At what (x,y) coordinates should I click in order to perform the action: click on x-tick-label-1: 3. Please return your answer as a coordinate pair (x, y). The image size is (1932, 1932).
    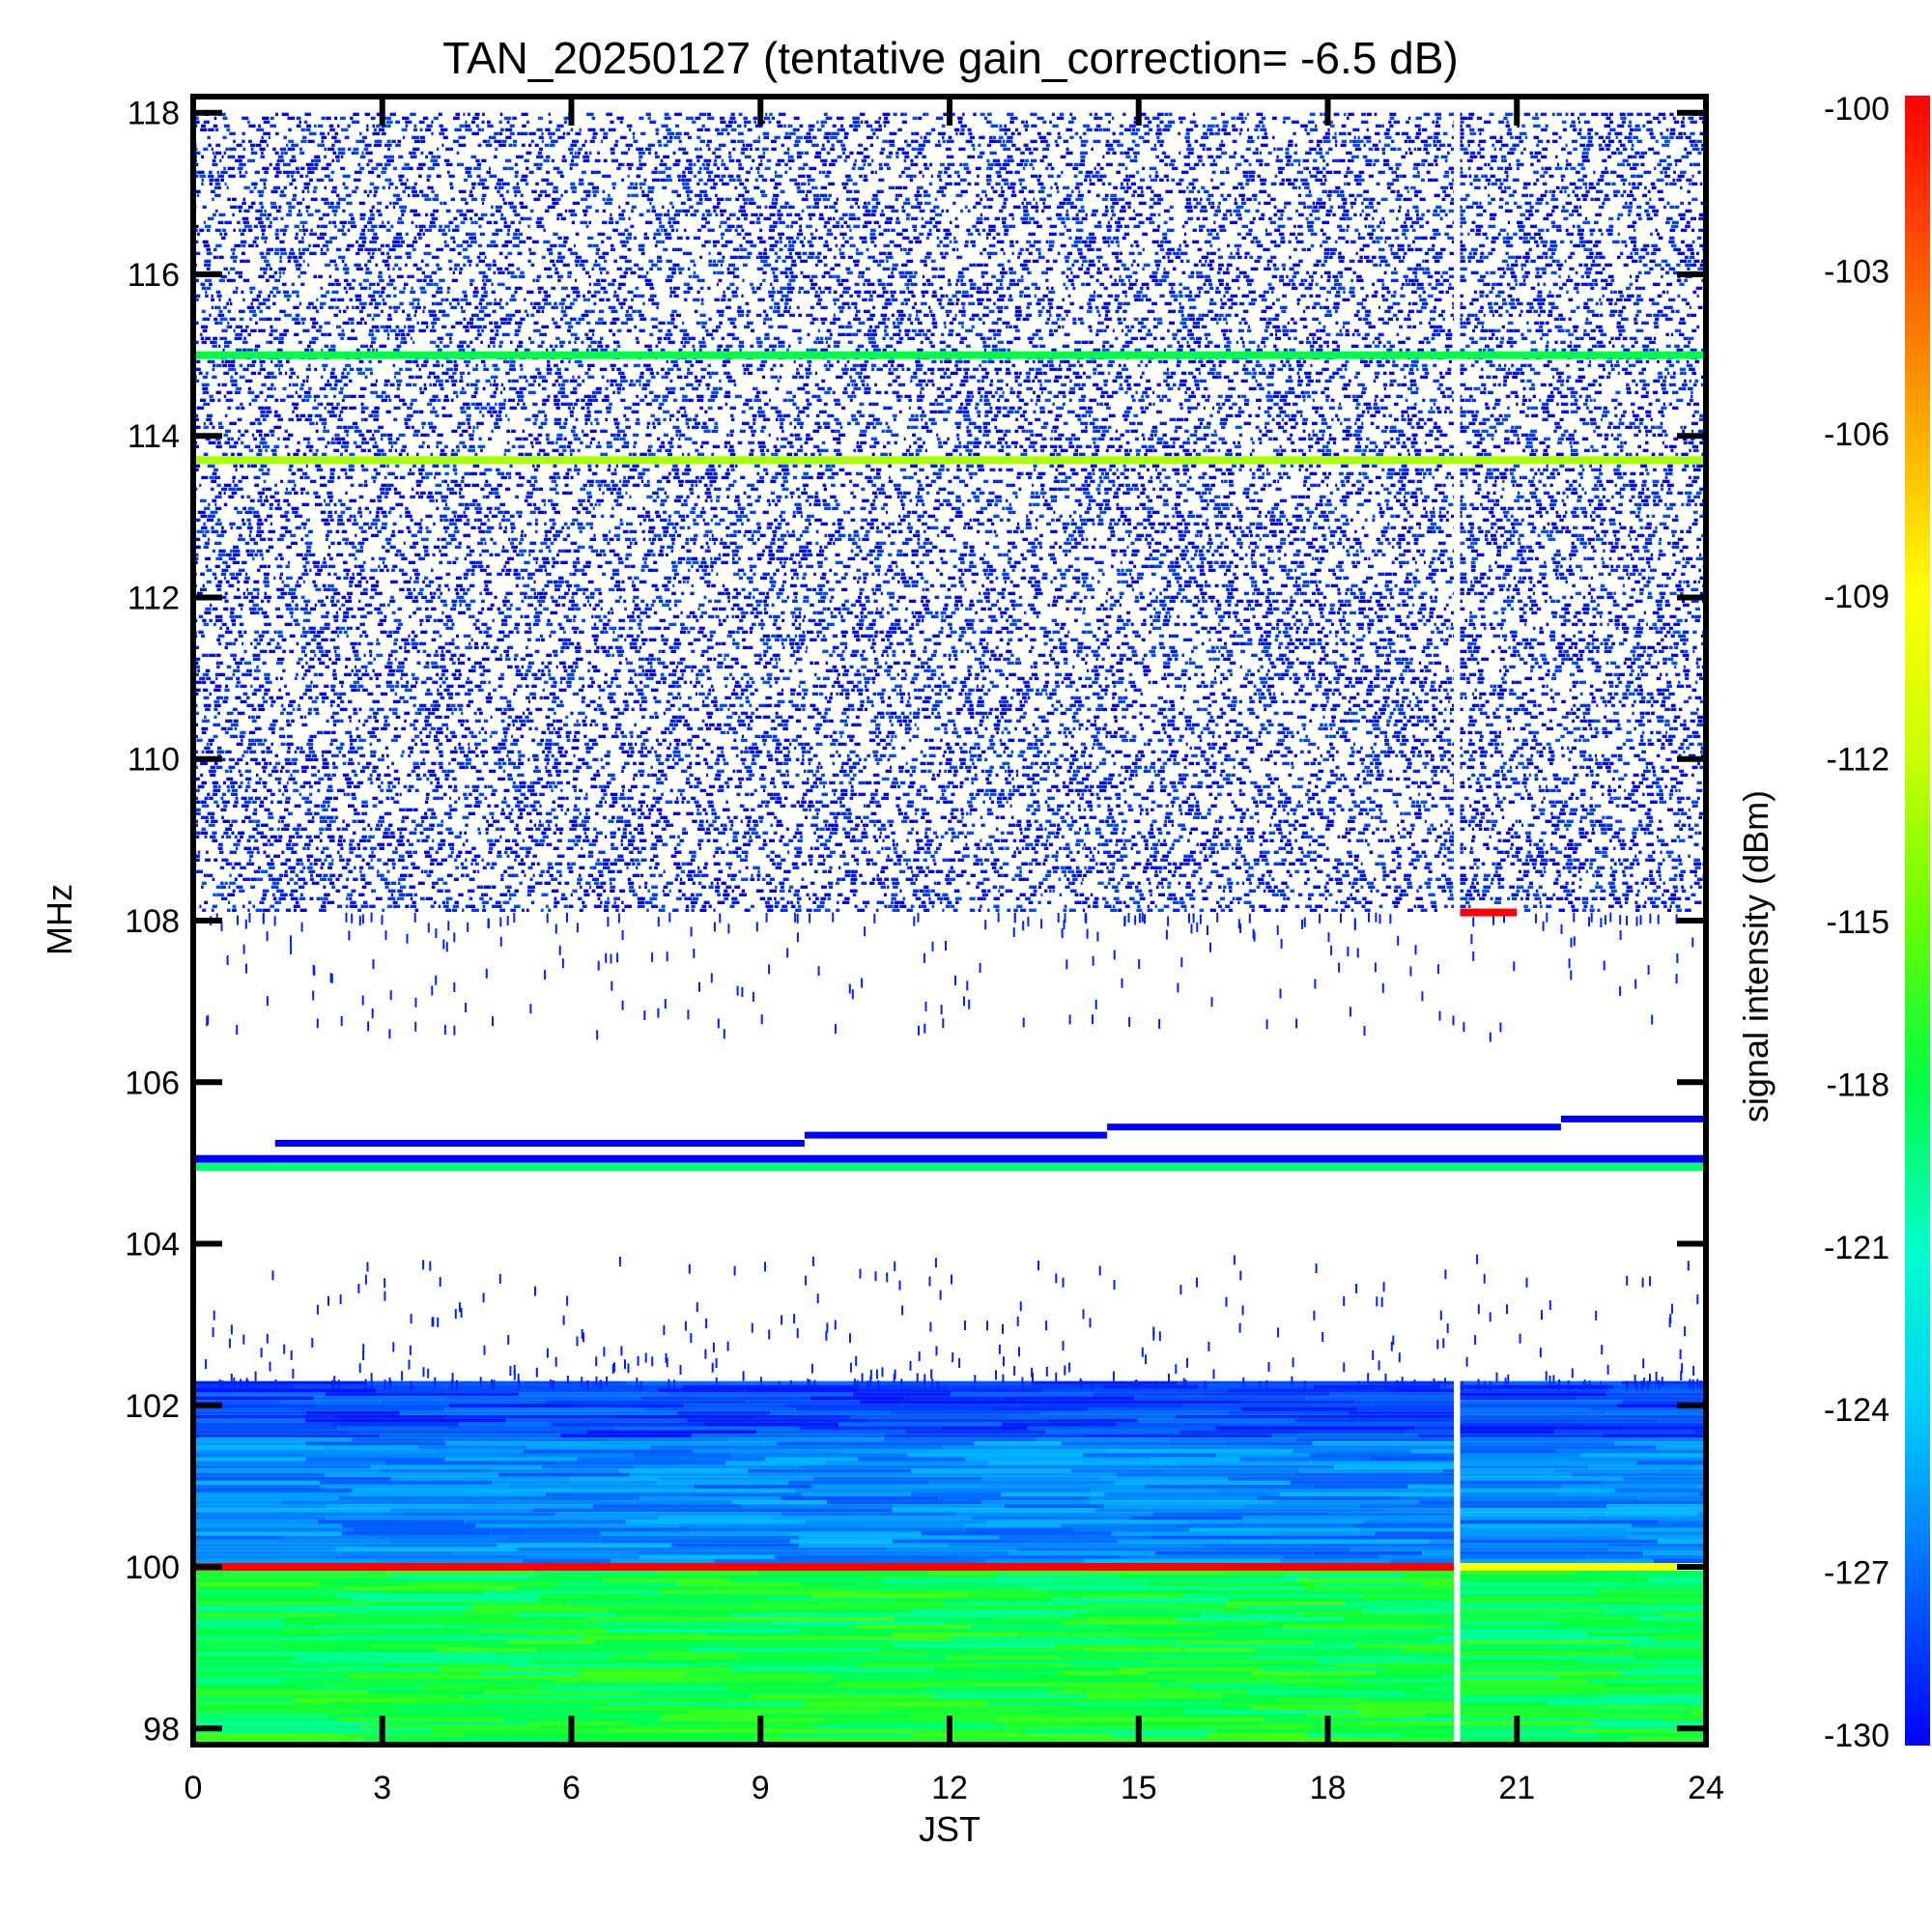
    Looking at the image, I should click on (382, 1788).